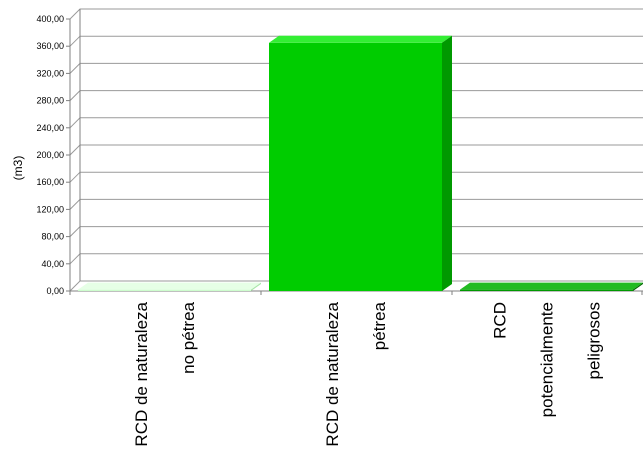 The height and width of the screenshot is (476, 643). What do you see at coordinates (50, 182) in the screenshot?
I see `y-tick-label: 160,00` at bounding box center [50, 182].